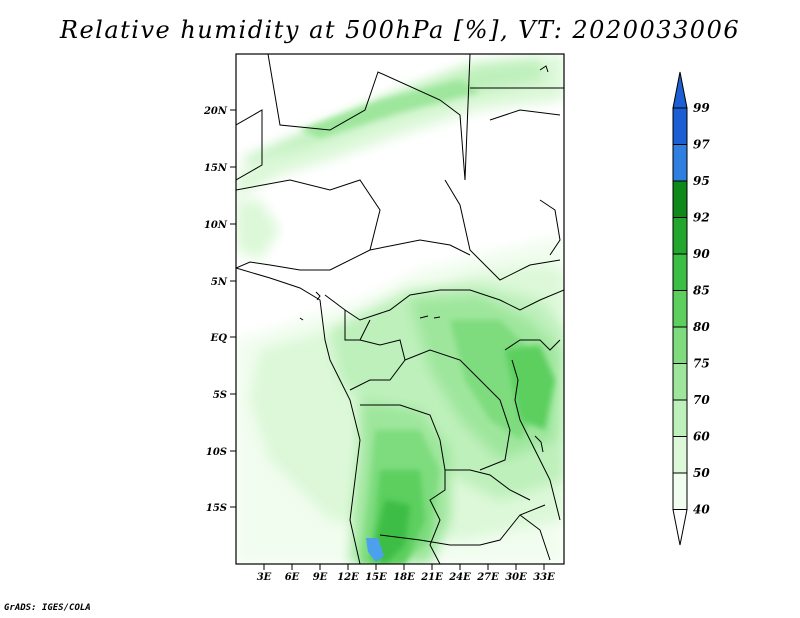 Image resolution: width=800 pixels, height=618 pixels. Describe the element at coordinates (220, 395) in the screenshot. I see `lat-label: 5S` at that location.